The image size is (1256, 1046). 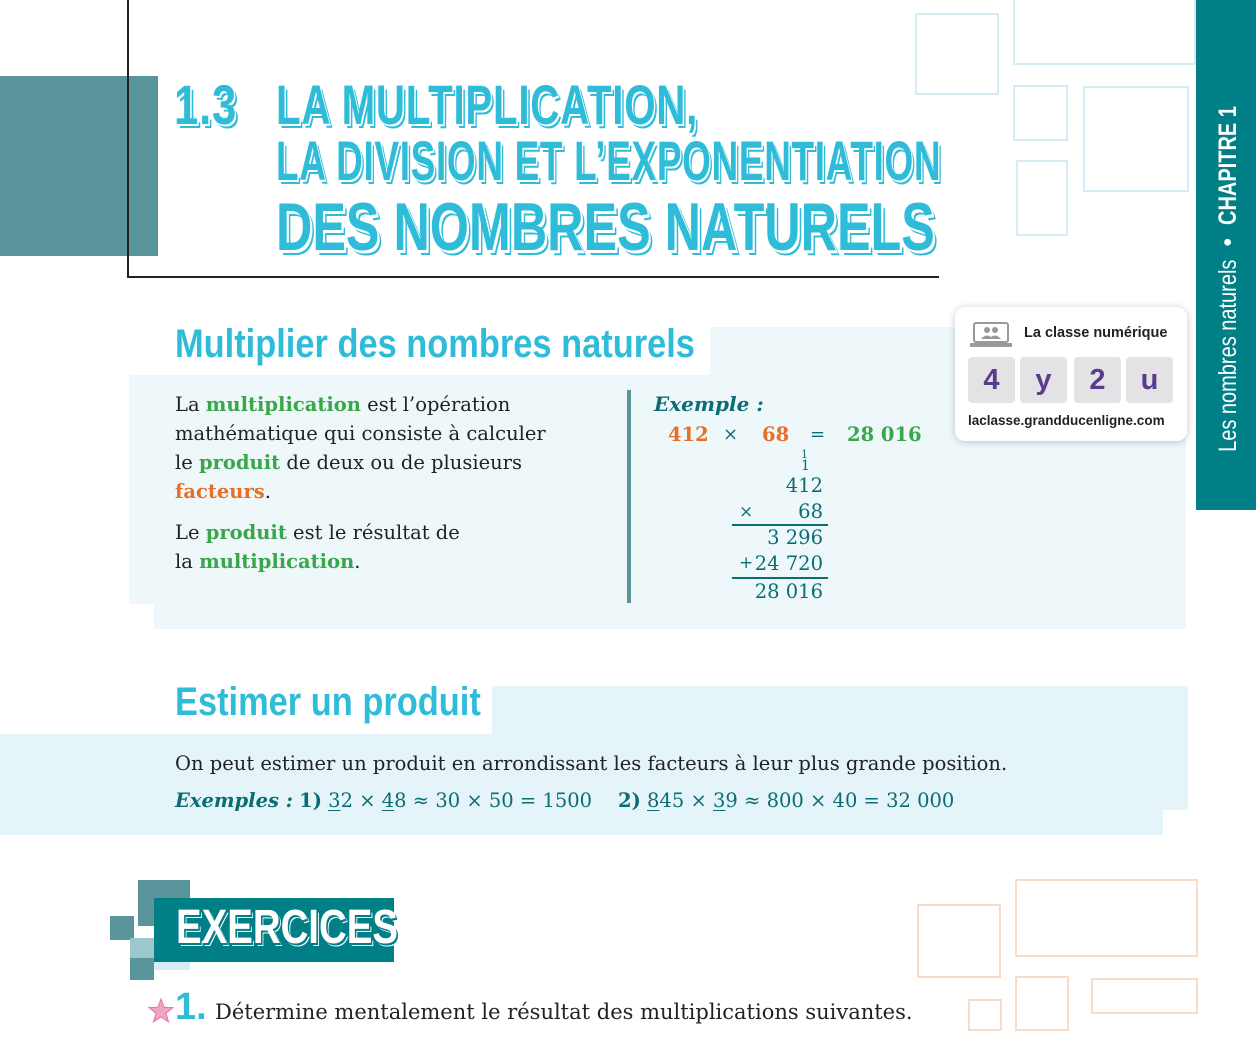 What do you see at coordinates (191, 1007) in the screenshot?
I see `exercise-number: 1.` at bounding box center [191, 1007].